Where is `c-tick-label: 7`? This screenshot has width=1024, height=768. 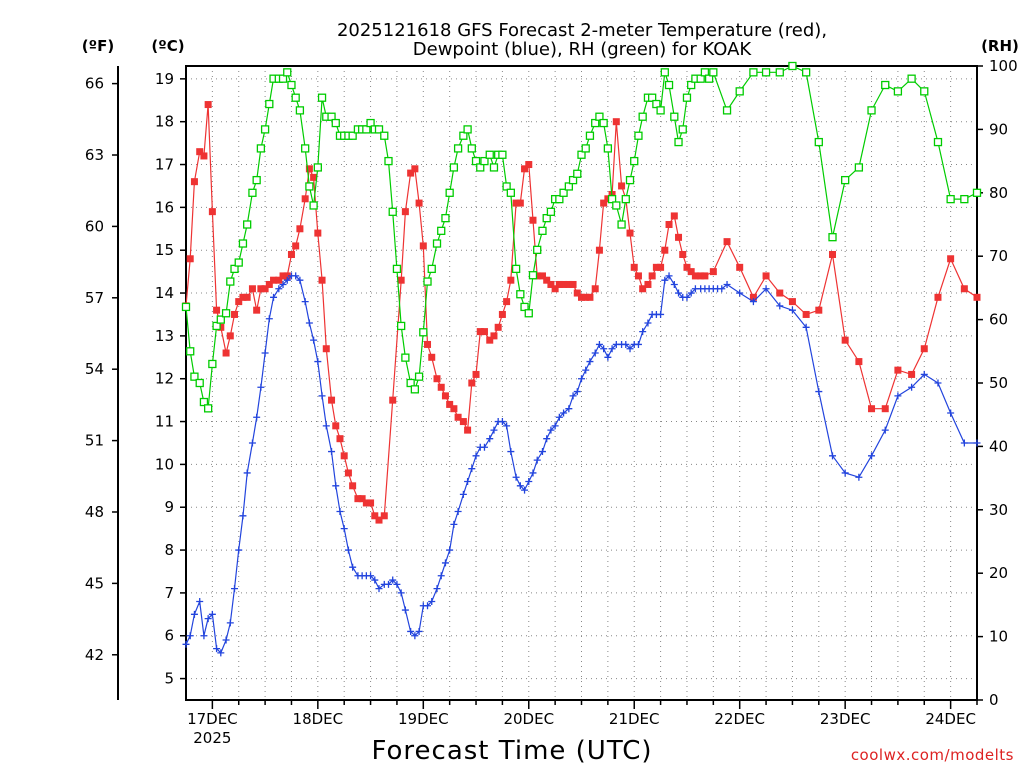
c-tick-label: 7 is located at coordinates (169, 593).